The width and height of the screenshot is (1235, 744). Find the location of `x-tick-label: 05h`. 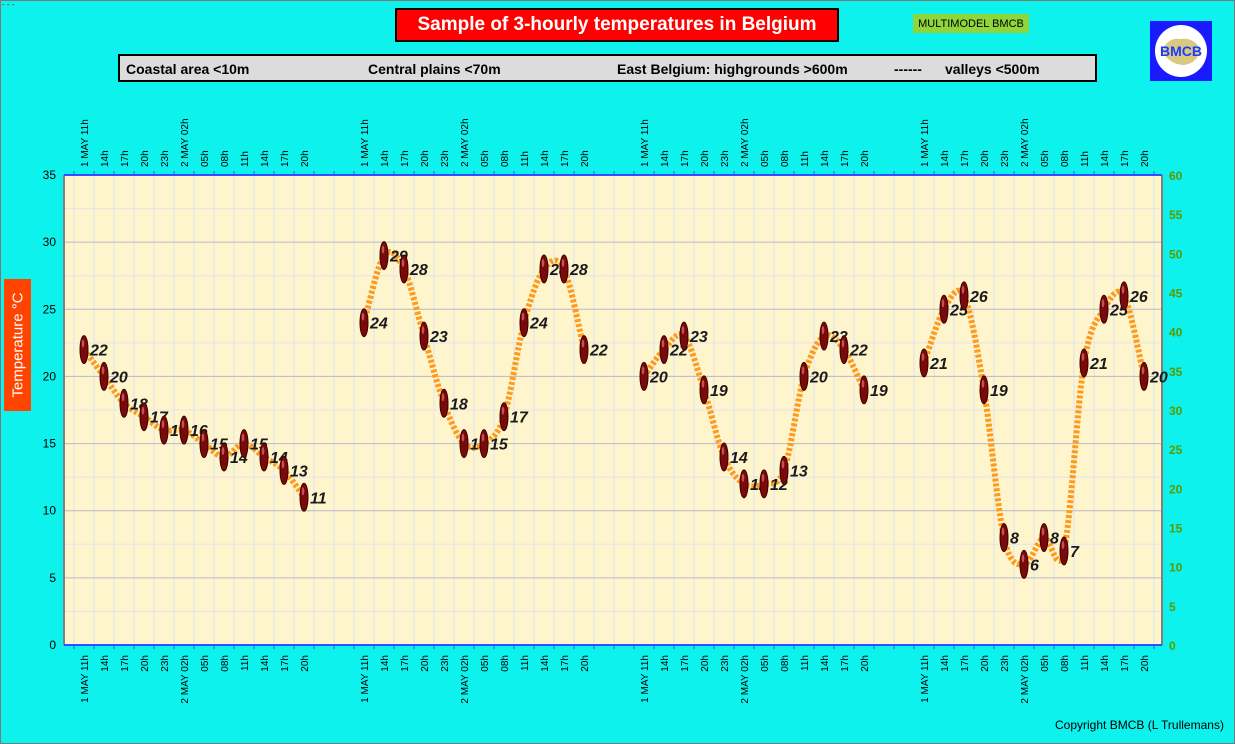

x-tick-label: 05h is located at coordinates (765, 663).